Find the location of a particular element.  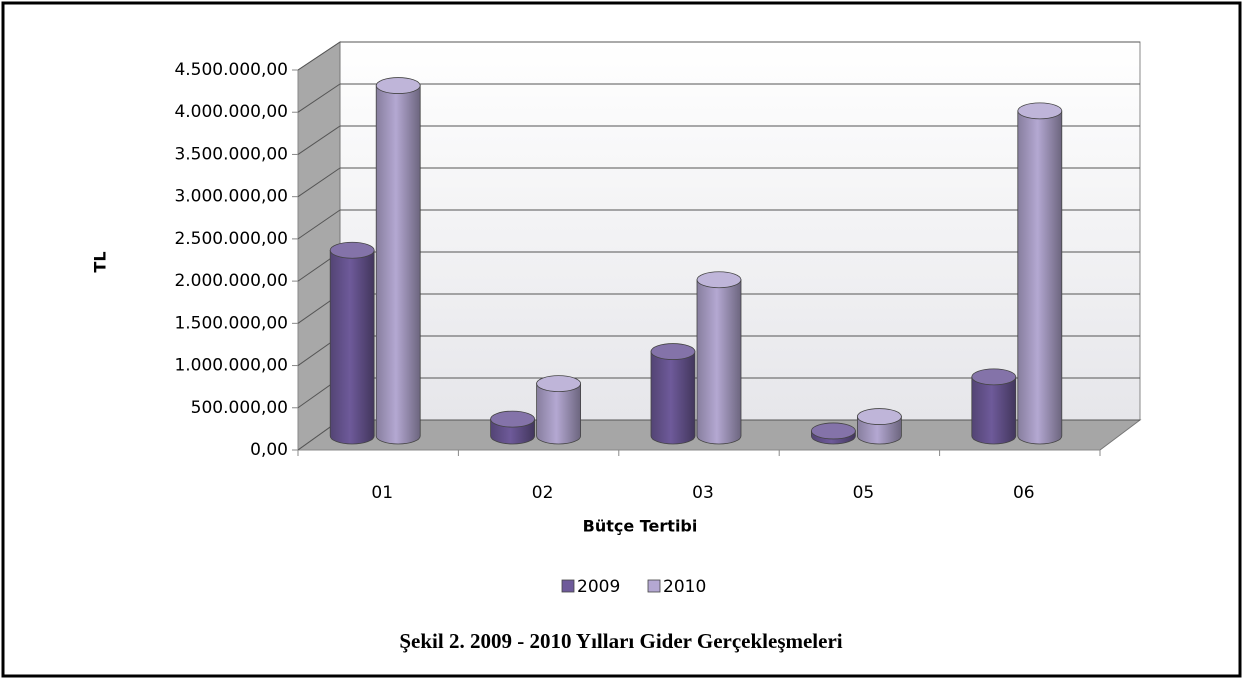

y-tick-label: 3.500.000,00 is located at coordinates (231, 154).